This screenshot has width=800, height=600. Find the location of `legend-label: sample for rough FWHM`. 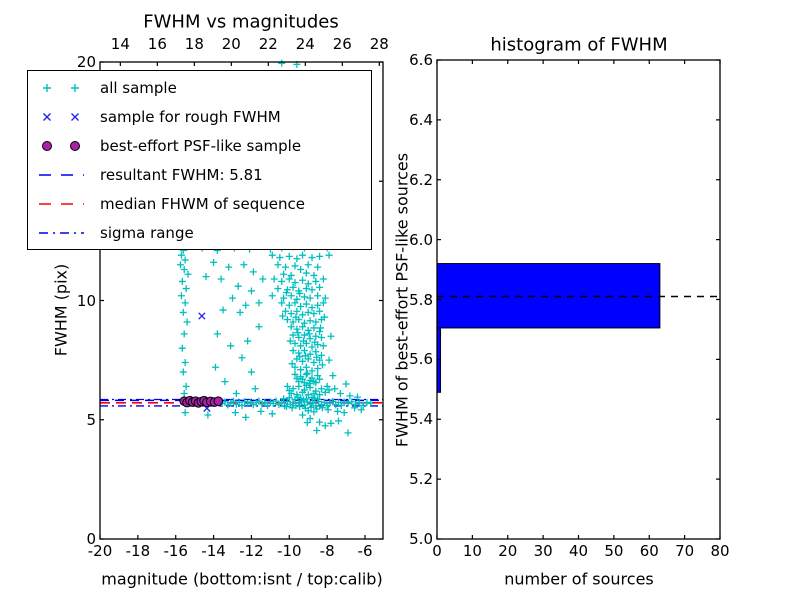

legend-label: sample for rough FWHM is located at coordinates (190, 116).